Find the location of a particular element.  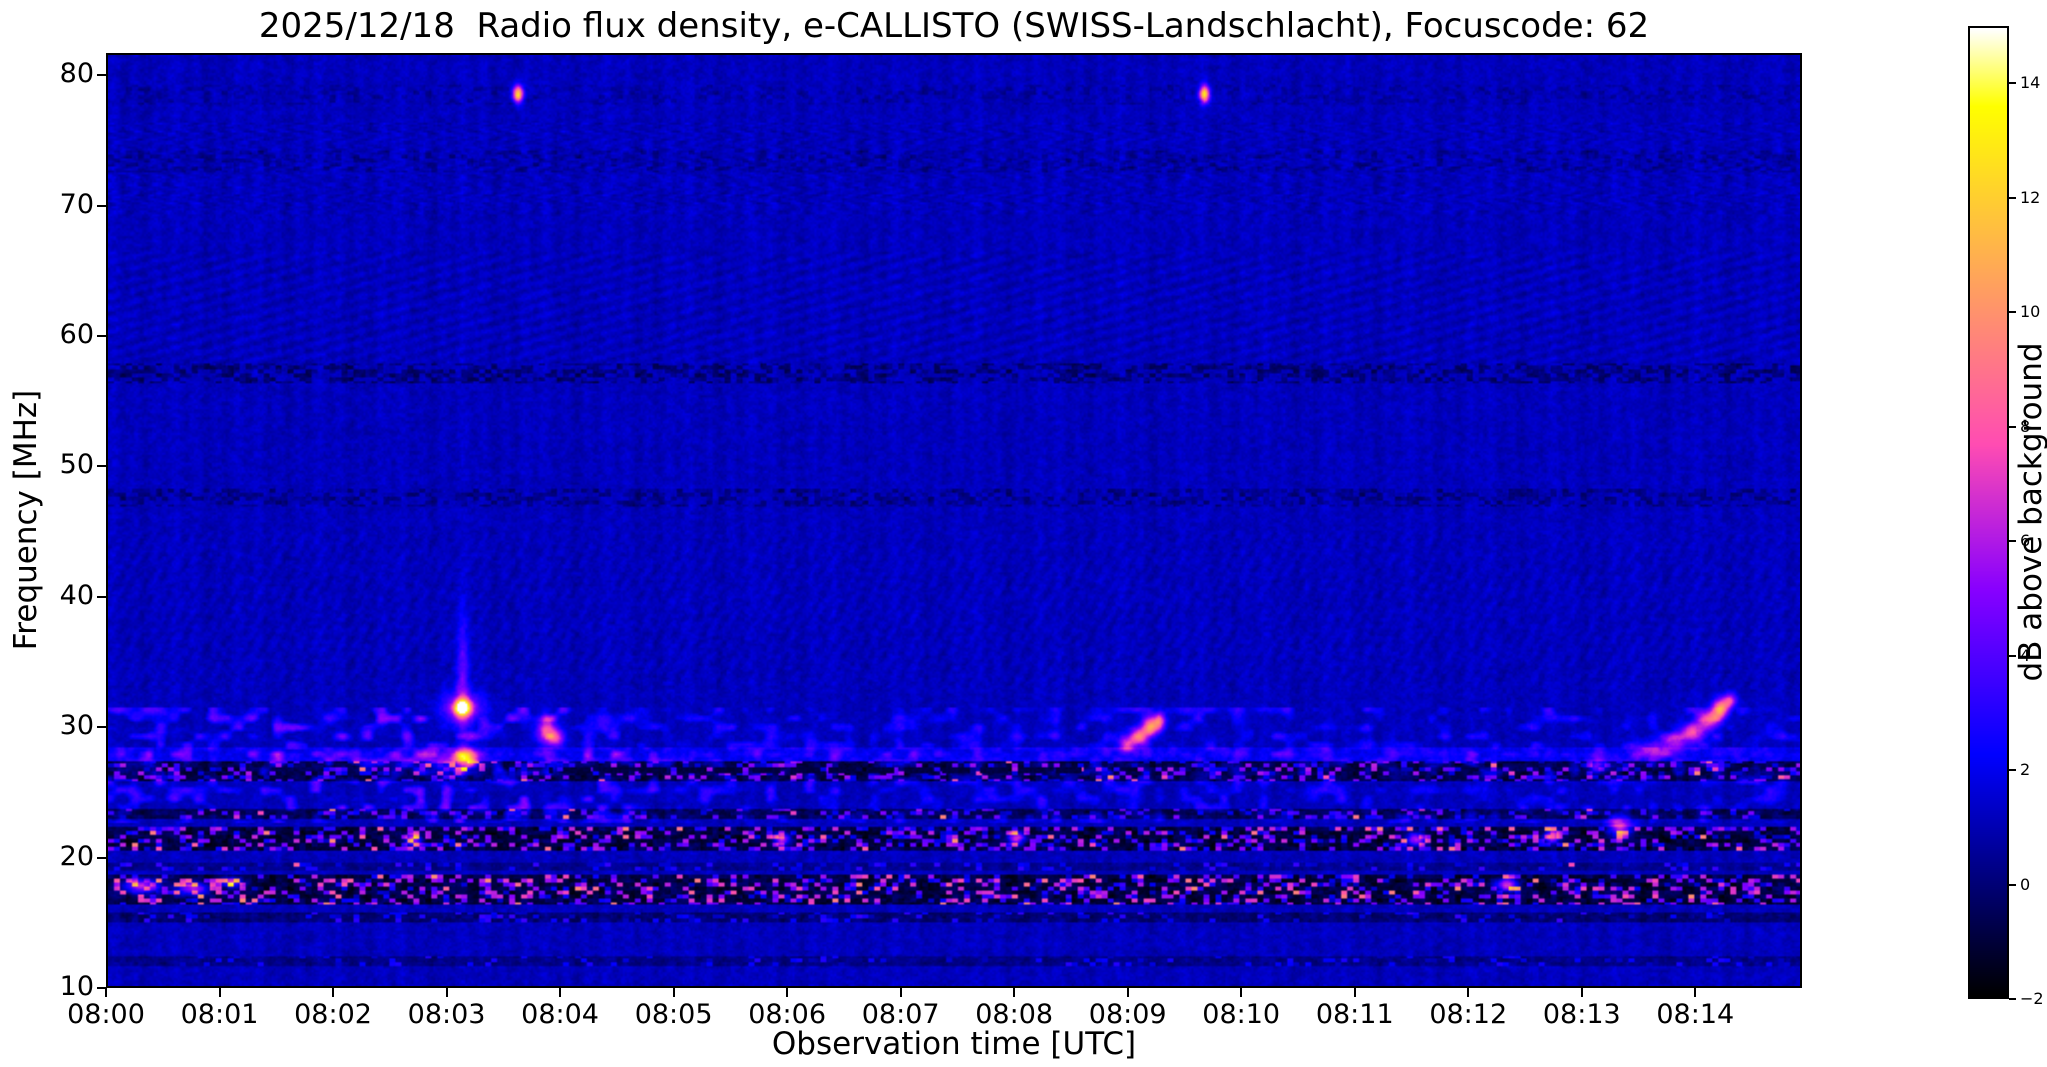

colorbar is located at coordinates (1988, 512).